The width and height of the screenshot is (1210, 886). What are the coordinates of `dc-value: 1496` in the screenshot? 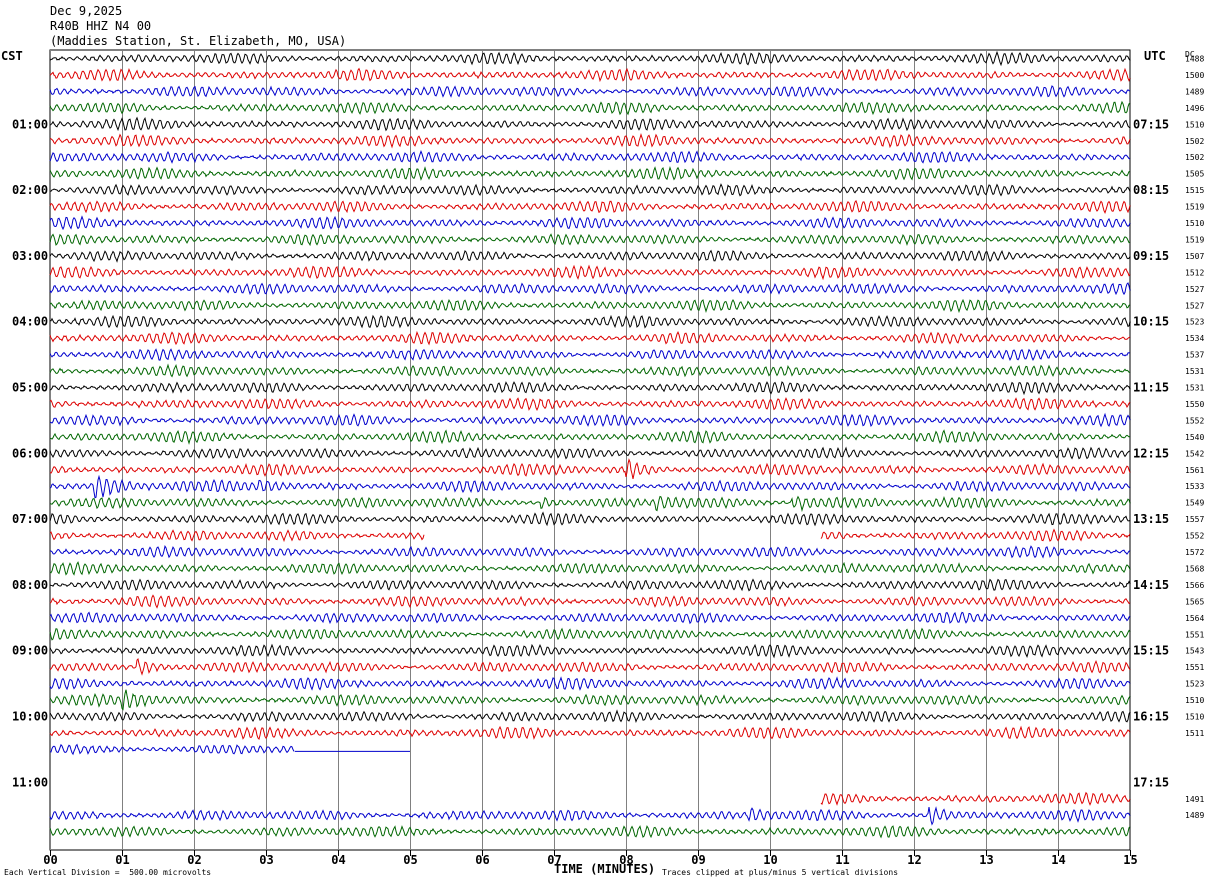 It's located at (1194, 108).